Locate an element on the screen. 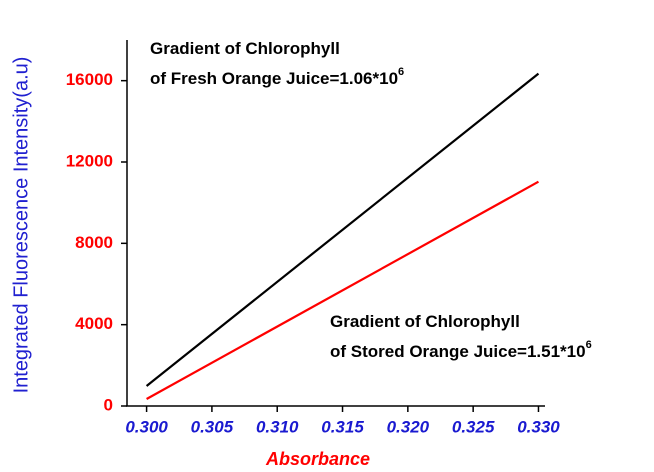  x-tick-label: 0.315 is located at coordinates (342, 426).